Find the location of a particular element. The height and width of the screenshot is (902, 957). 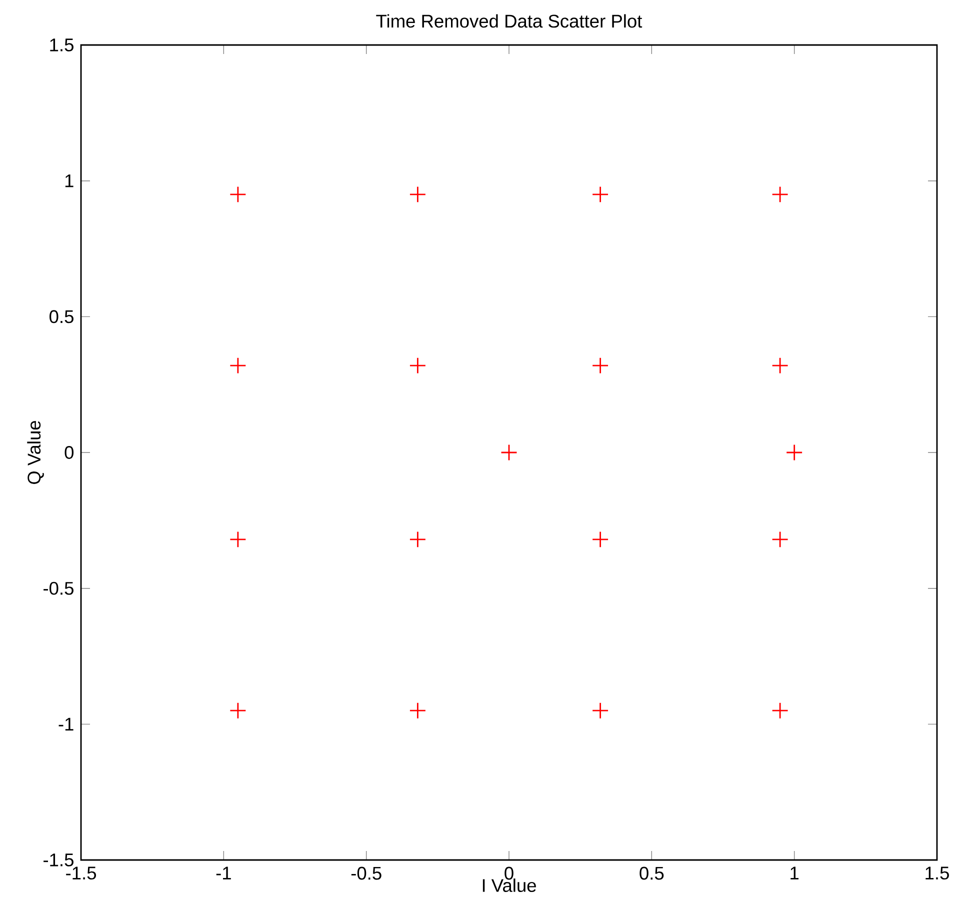

x-tick-label: -1 is located at coordinates (223, 873).